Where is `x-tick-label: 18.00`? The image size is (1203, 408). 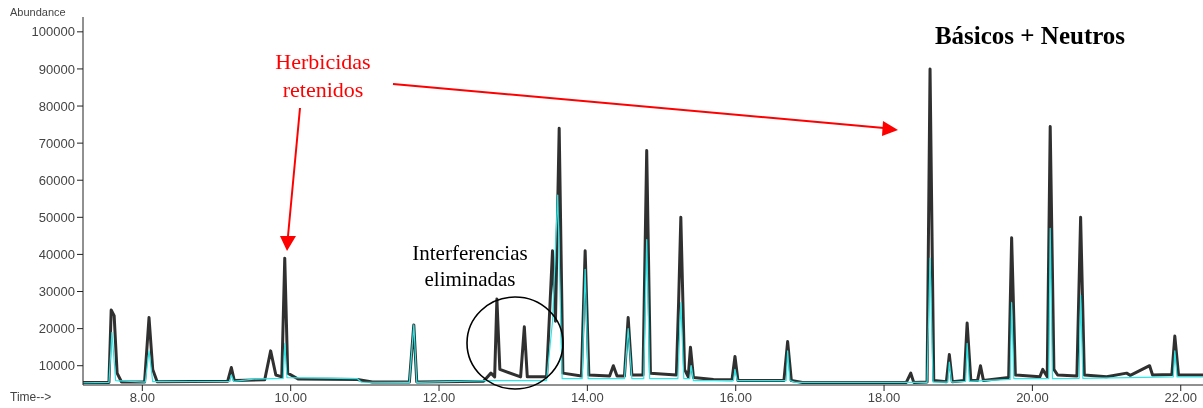
x-tick-label: 18.00 is located at coordinates (884, 398).